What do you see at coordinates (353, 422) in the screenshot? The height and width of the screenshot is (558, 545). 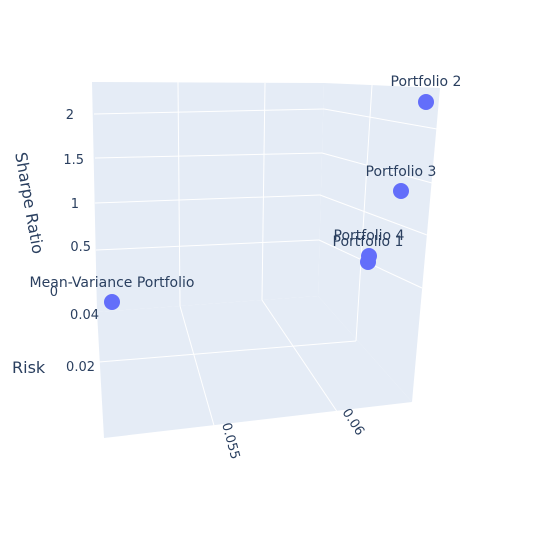 I see `x-tick-label: 0.06` at bounding box center [353, 422].